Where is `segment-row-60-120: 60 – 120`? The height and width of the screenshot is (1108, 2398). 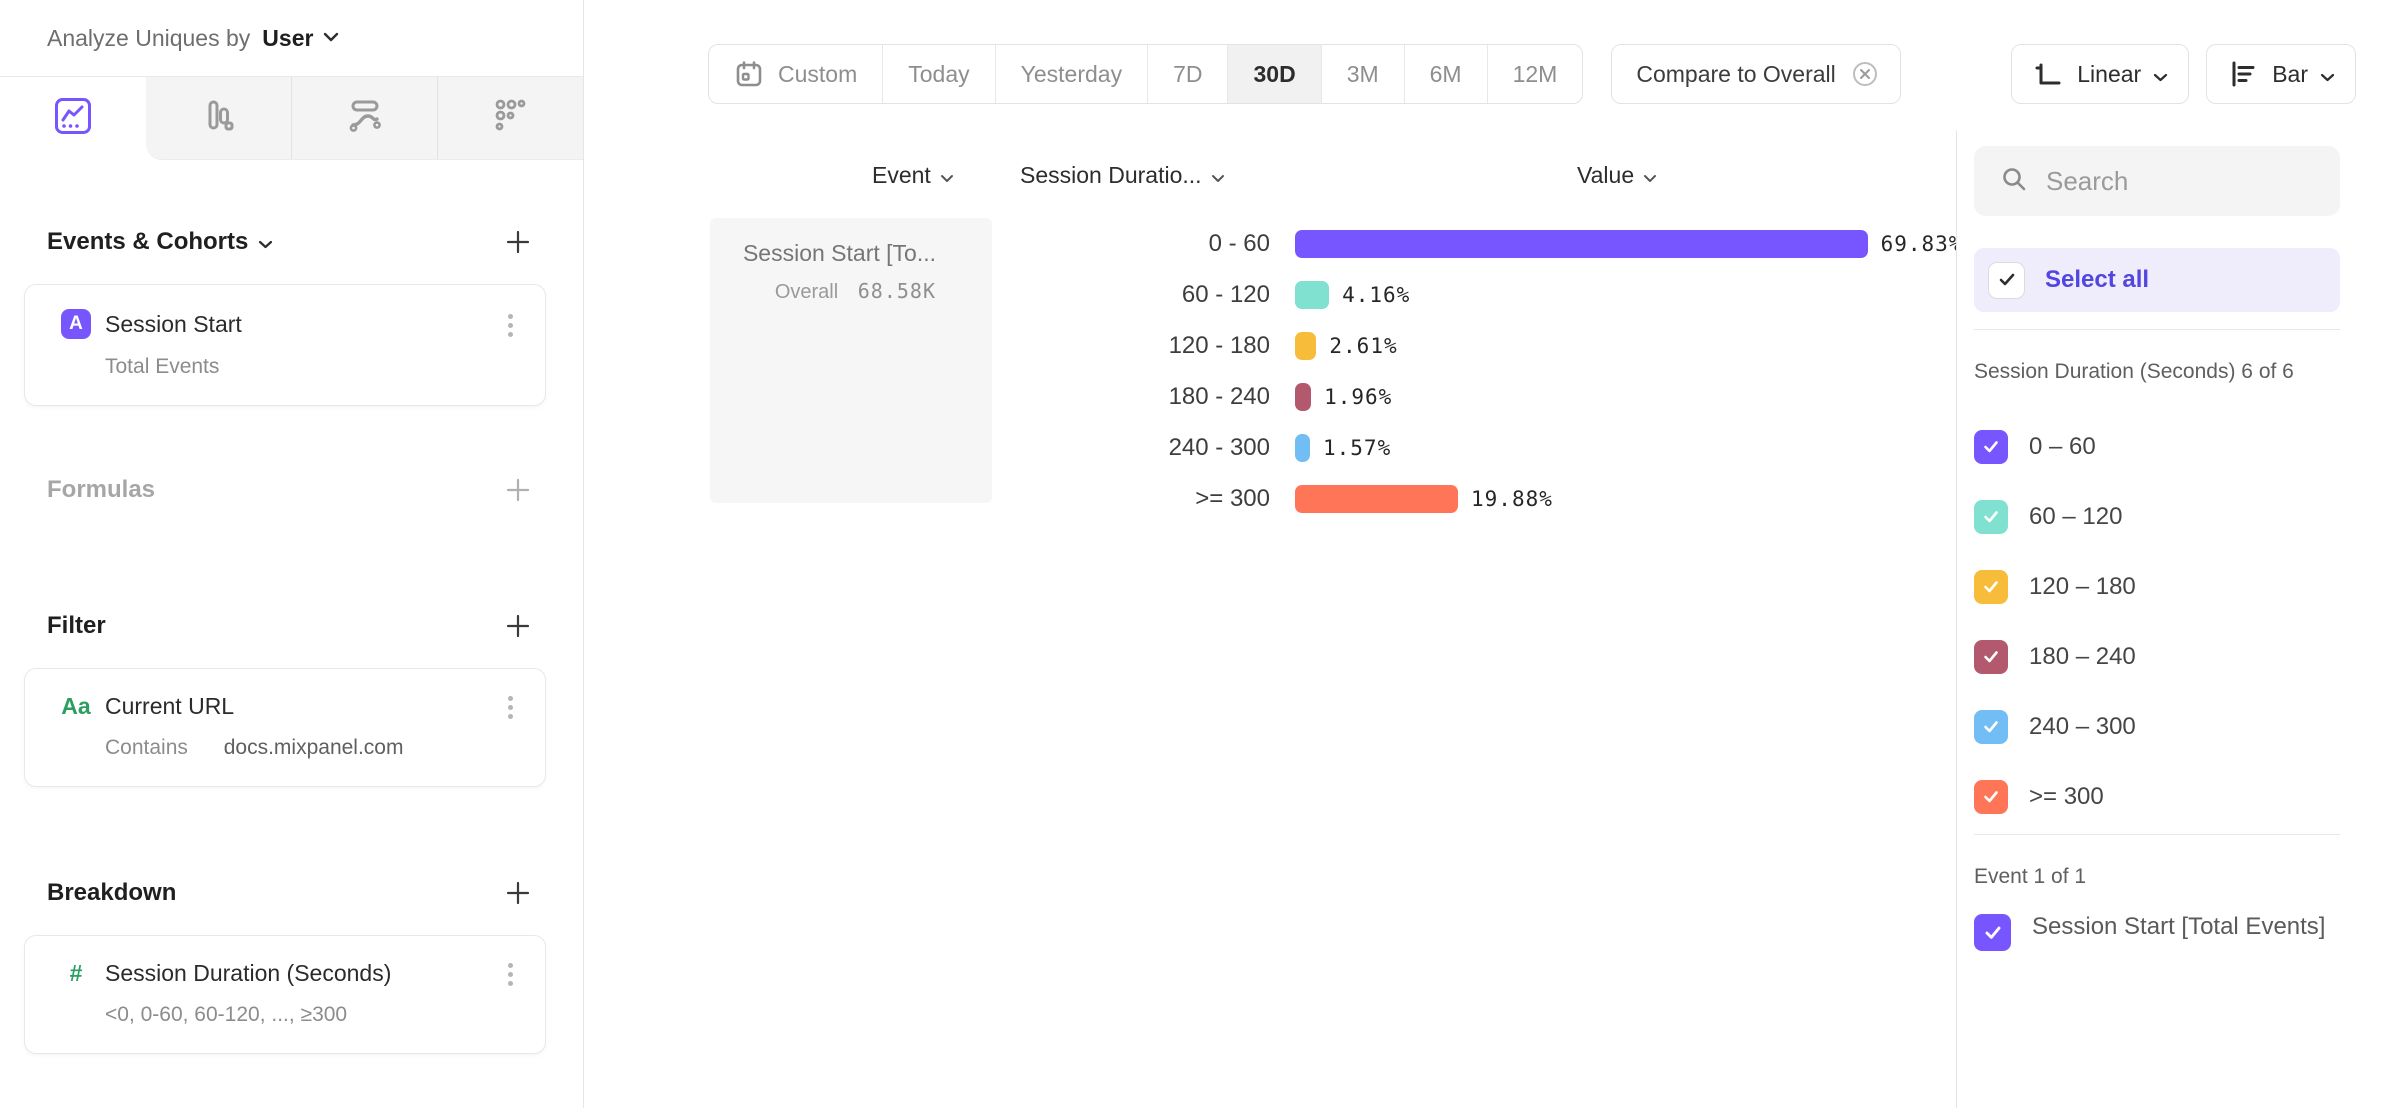
segment-row-60-120: 60 – 120 is located at coordinates (2157, 517).